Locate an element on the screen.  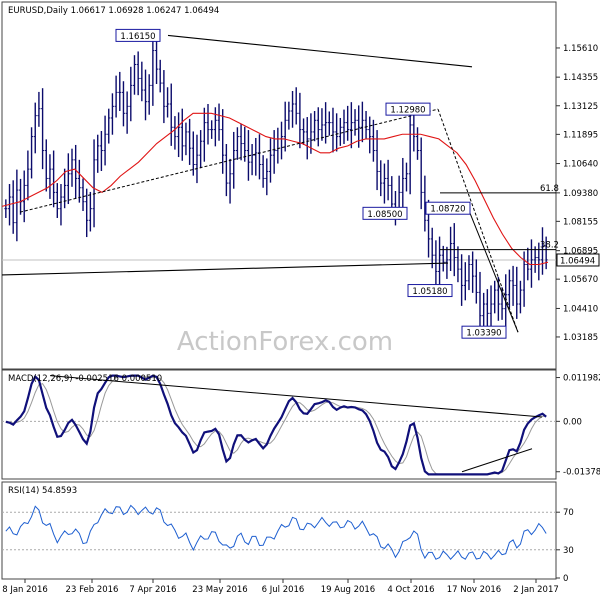
main-y-tick-label: 1.08155 is located at coordinates (580, 222).